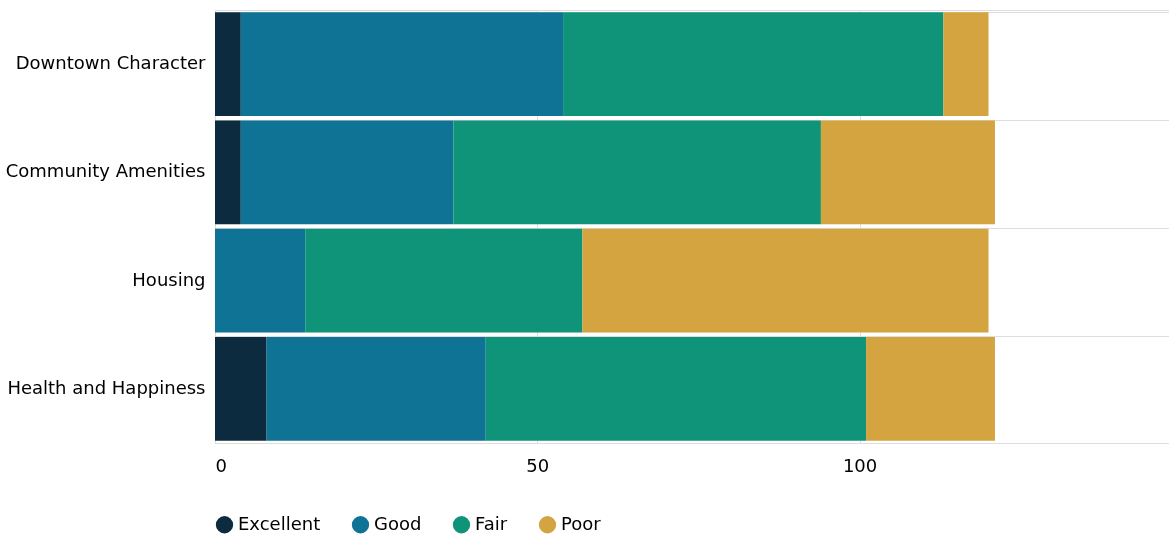 The height and width of the screenshot is (539, 1169). Describe the element at coordinates (860, 465) in the screenshot. I see `x-tick-label: 100` at that location.